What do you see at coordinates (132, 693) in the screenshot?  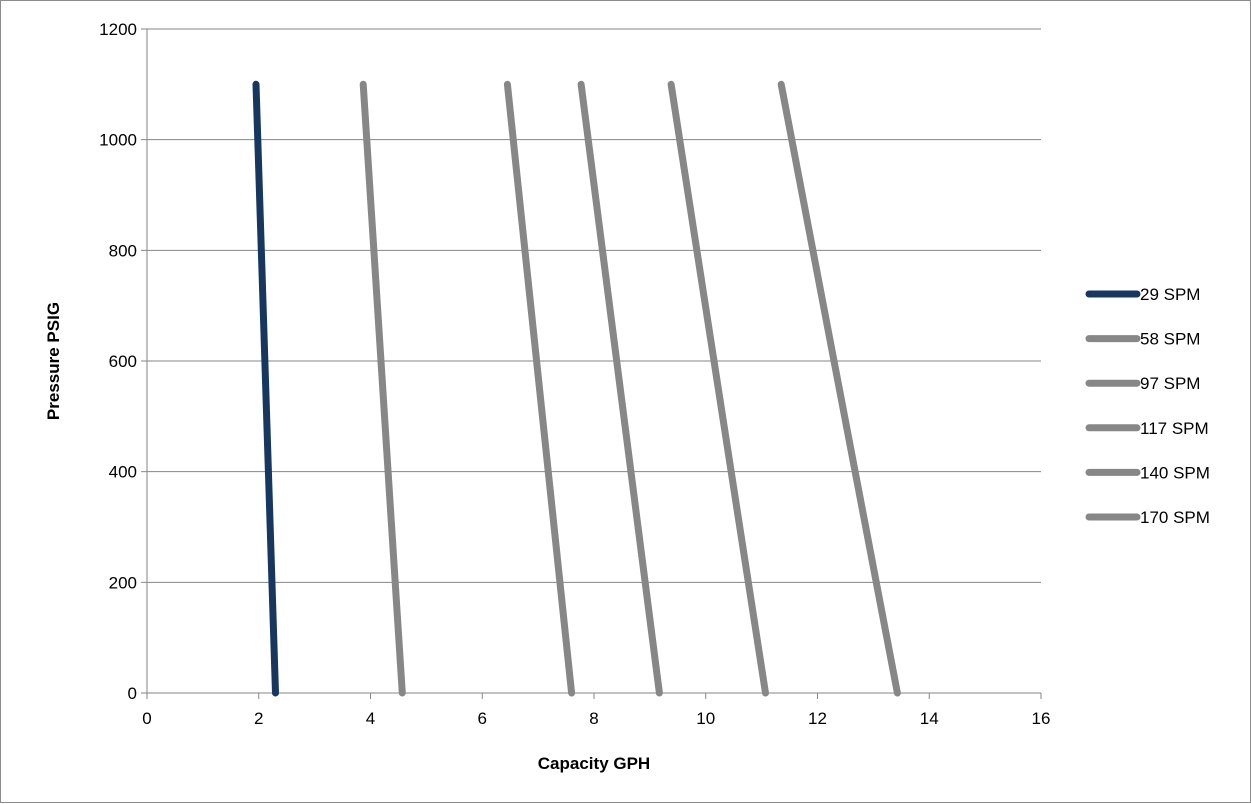 I see `y-tick-label: 0` at bounding box center [132, 693].